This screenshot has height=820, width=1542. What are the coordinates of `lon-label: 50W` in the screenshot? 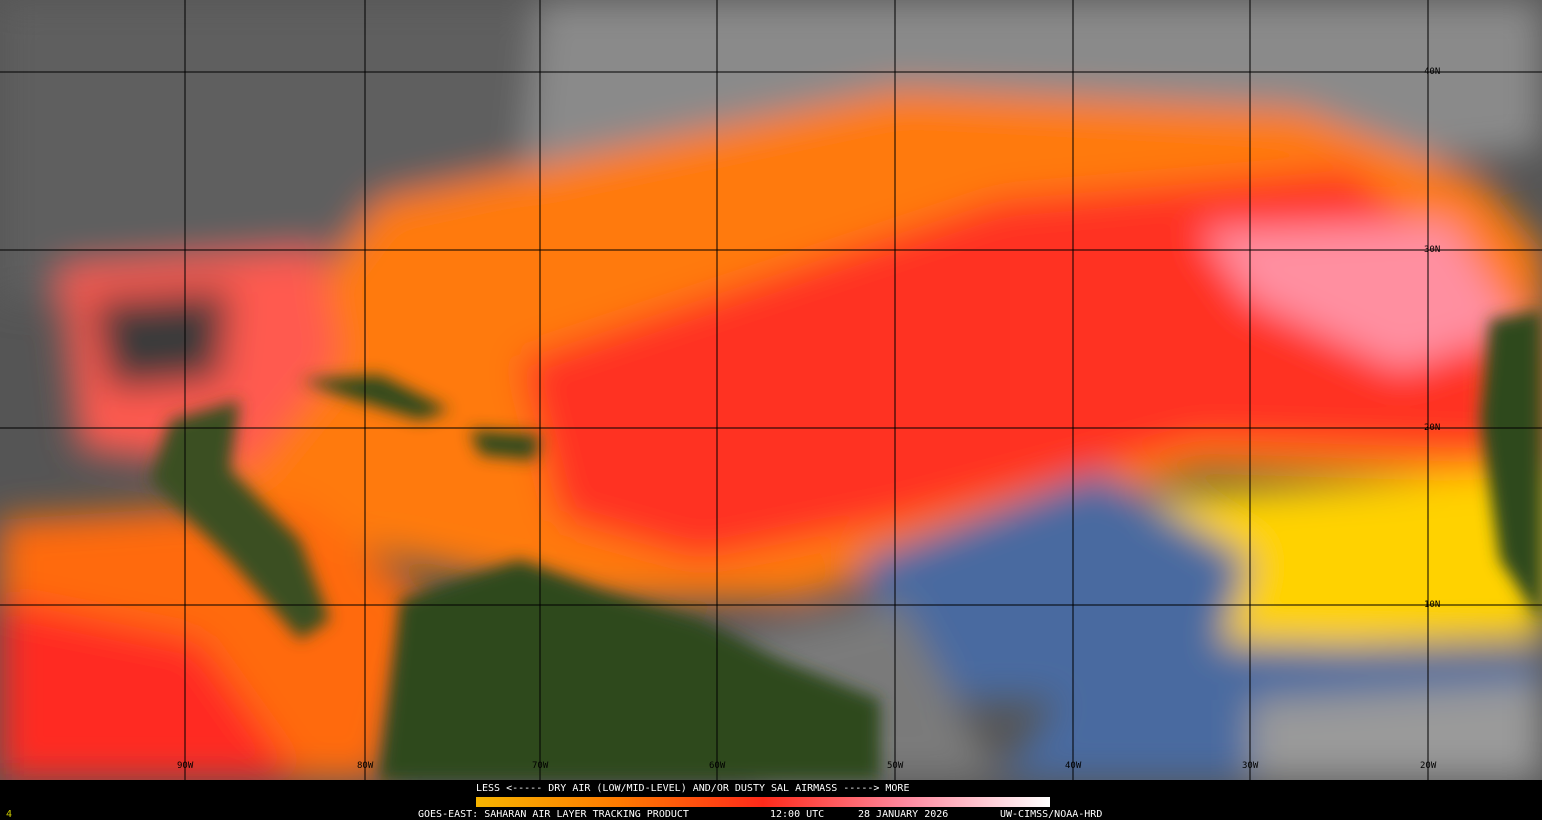 It's located at (895, 766).